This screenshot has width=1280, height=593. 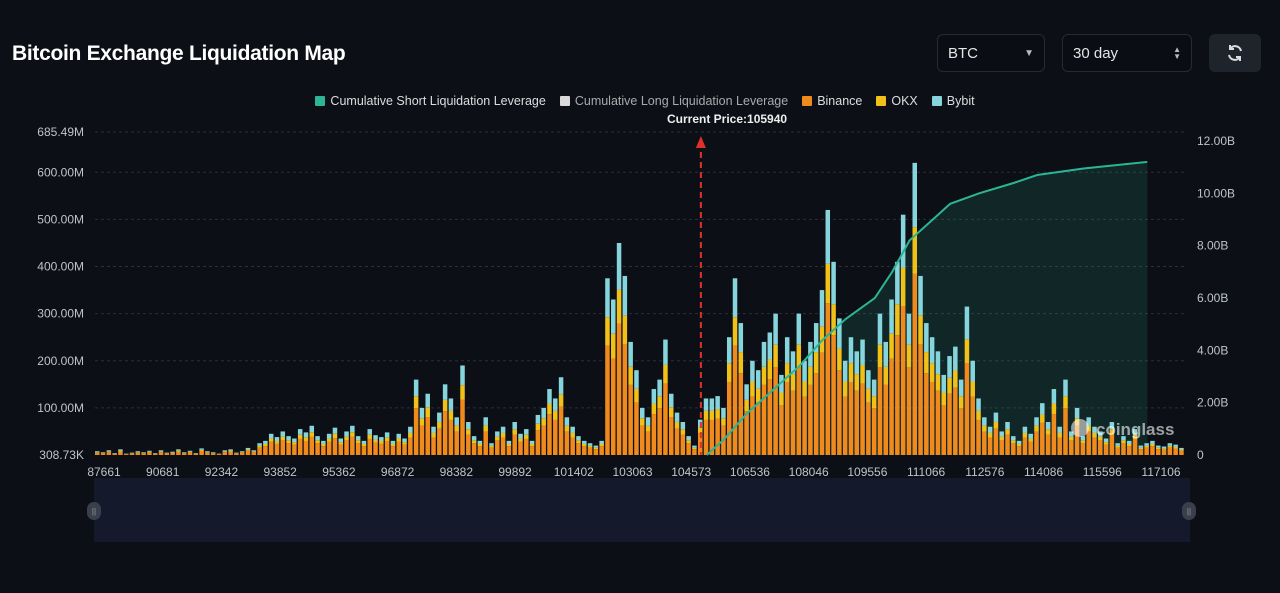 I want to click on legend-short: Cumulative Short Liquidation Leverage, so click(x=430, y=101).